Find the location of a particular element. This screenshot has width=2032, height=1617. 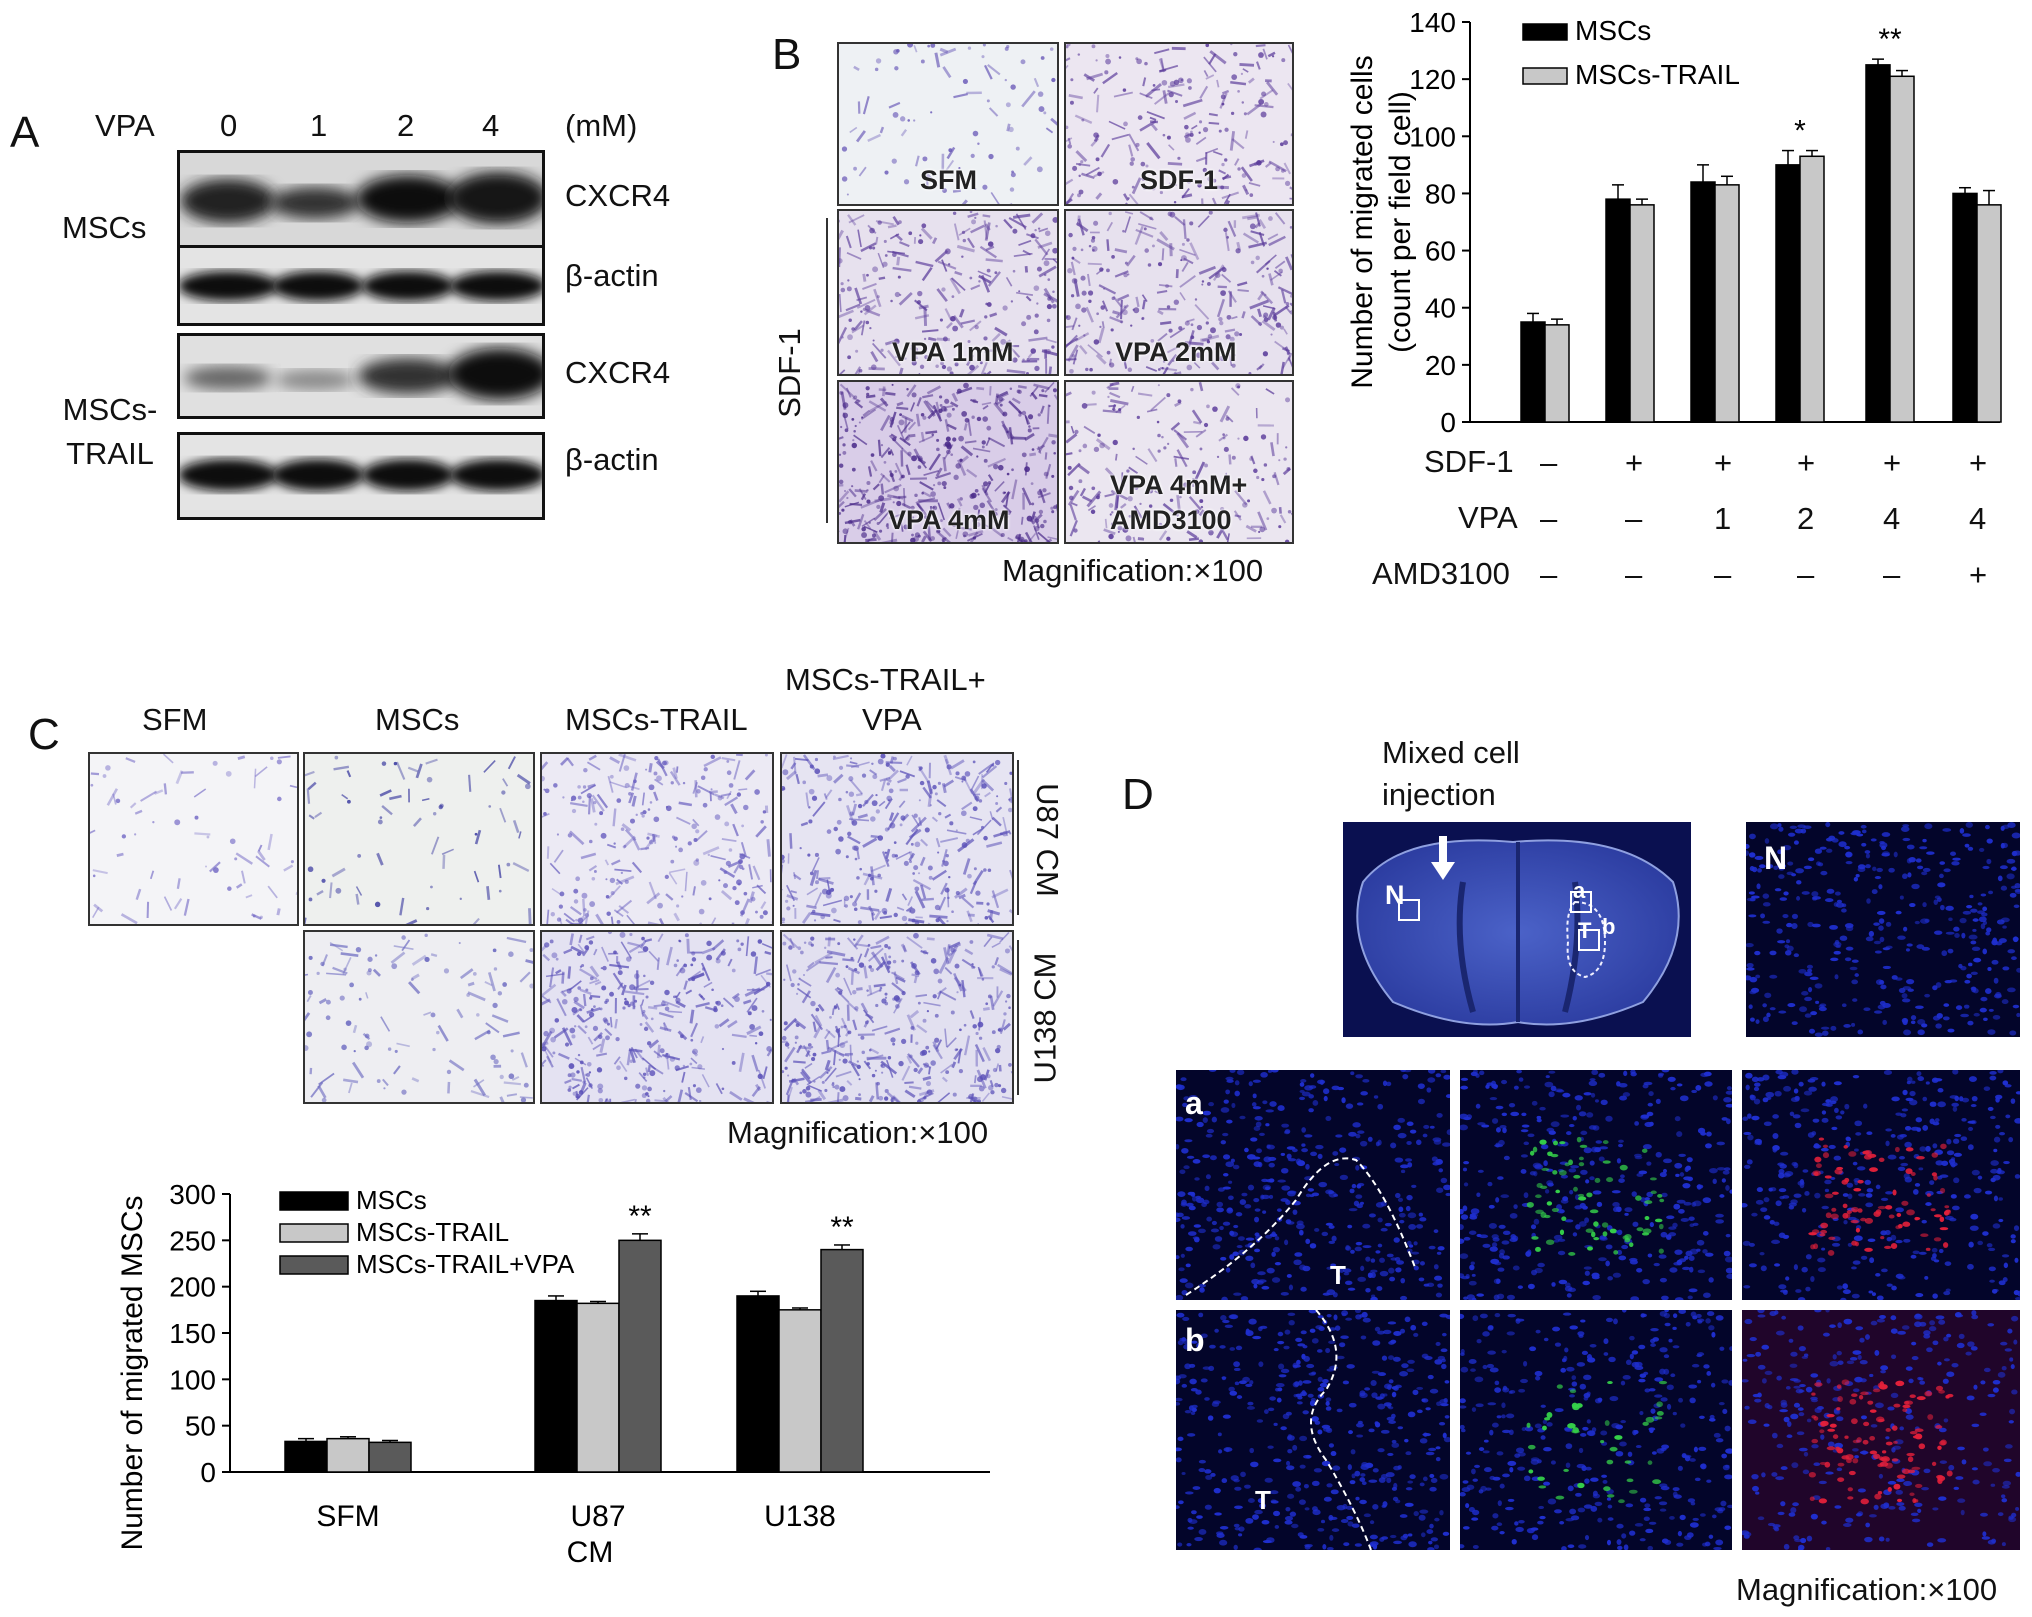

c-legend-label: MSCs is located at coordinates (391, 1200).